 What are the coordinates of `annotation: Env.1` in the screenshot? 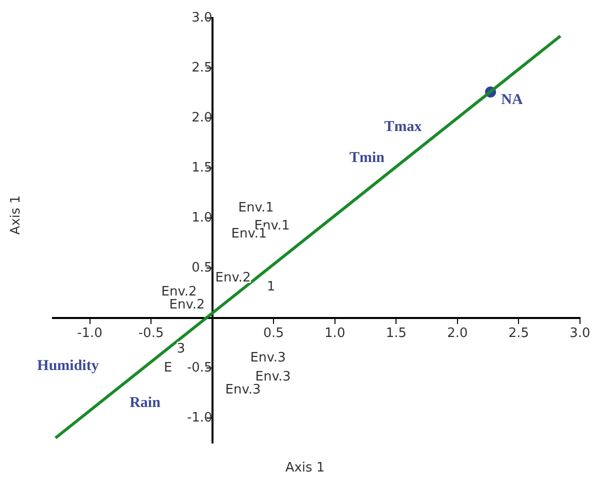 It's located at (256, 208).